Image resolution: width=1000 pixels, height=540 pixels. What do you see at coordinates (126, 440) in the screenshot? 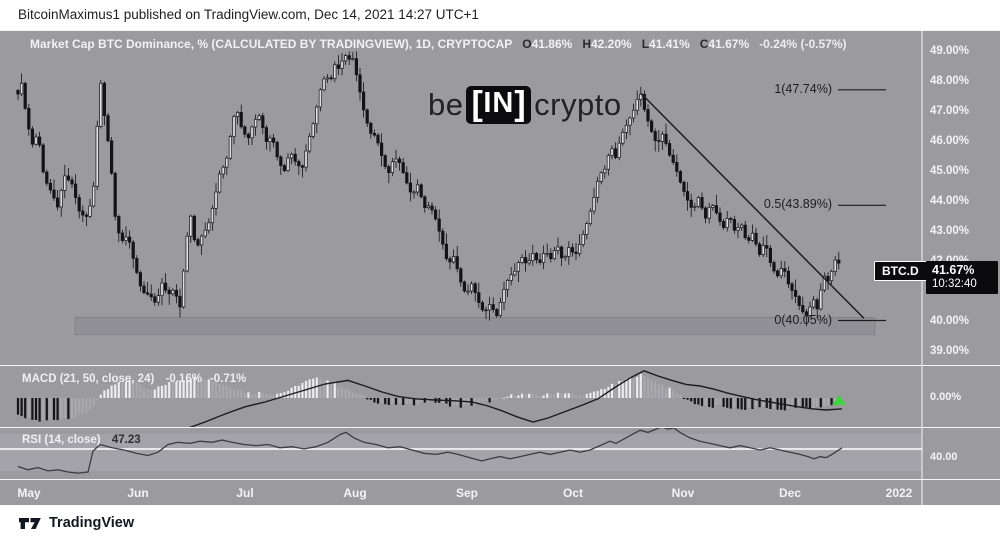
I see `rsi-value: 47.23` at bounding box center [126, 440].